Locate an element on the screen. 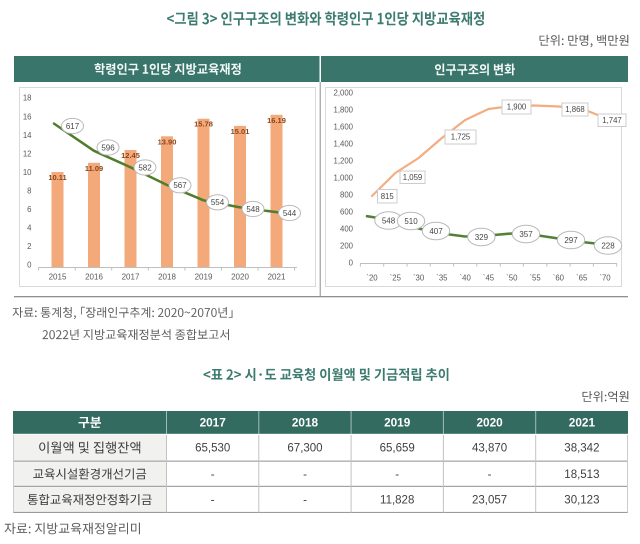  svg-text: 43,870 is located at coordinates (489, 449).